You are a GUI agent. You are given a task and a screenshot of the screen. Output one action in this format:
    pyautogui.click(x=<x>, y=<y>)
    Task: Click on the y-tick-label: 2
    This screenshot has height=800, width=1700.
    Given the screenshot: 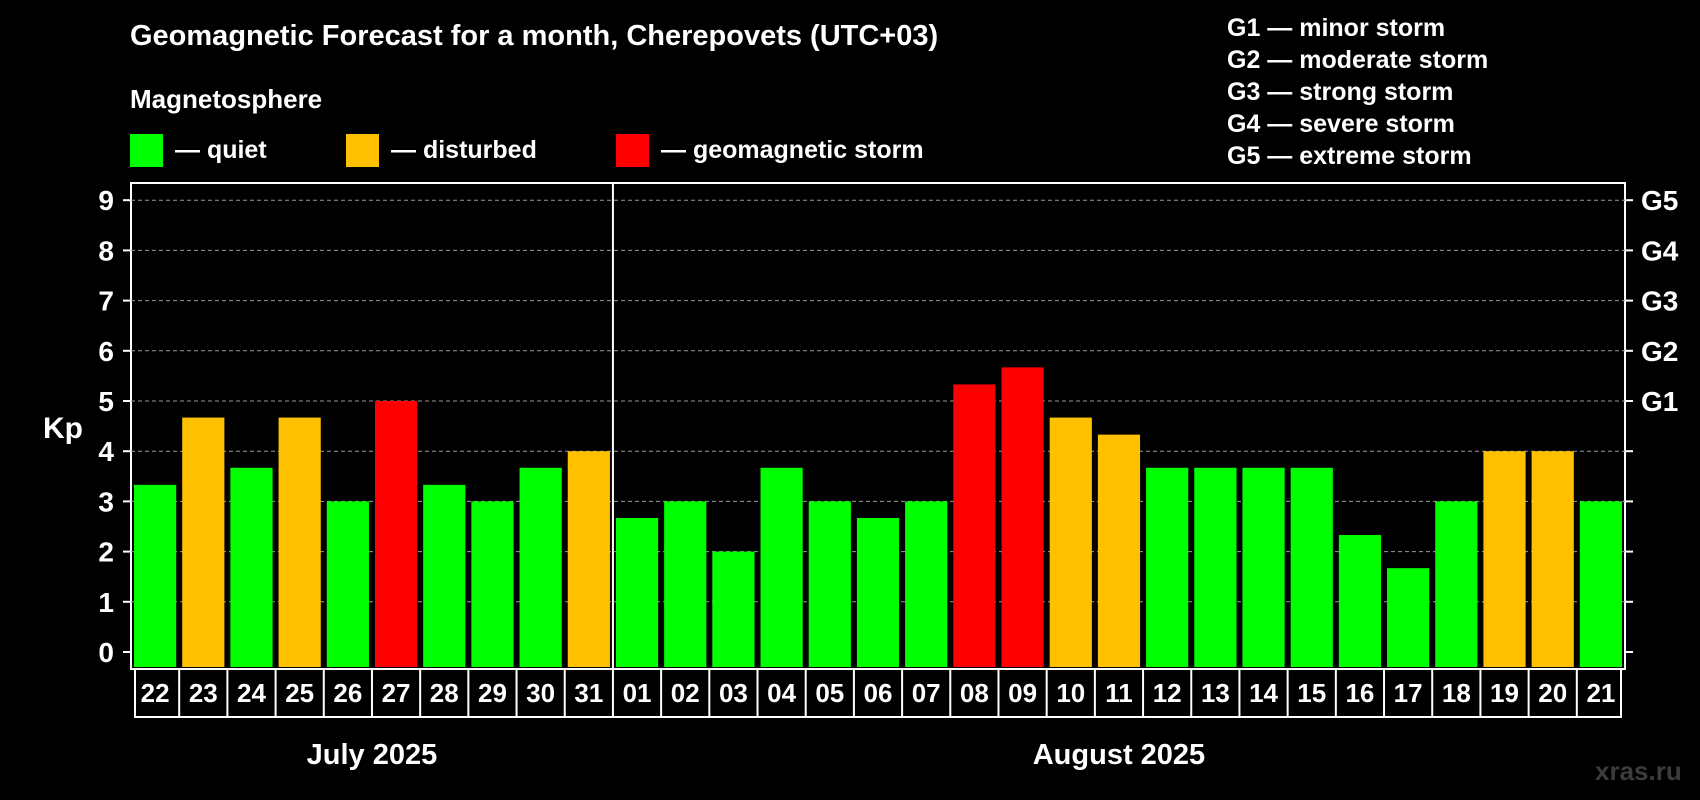 What is the action you would take?
    pyautogui.click(x=106, y=552)
    